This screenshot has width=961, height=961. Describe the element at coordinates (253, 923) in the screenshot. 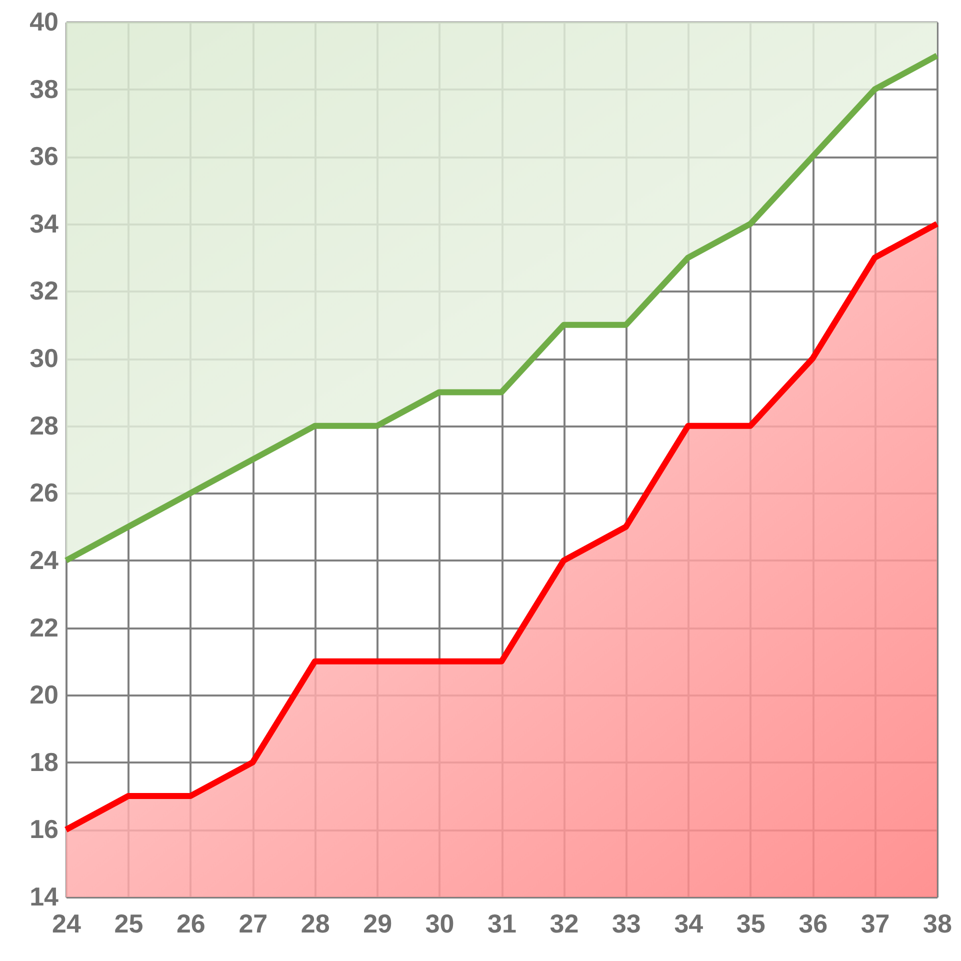

I see `x-tick-label: 27` at that location.